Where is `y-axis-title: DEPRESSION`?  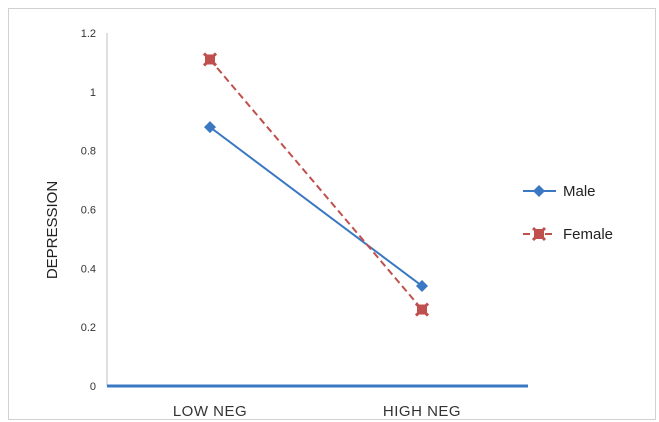 y-axis-title: DEPRESSION is located at coordinates (52, 230).